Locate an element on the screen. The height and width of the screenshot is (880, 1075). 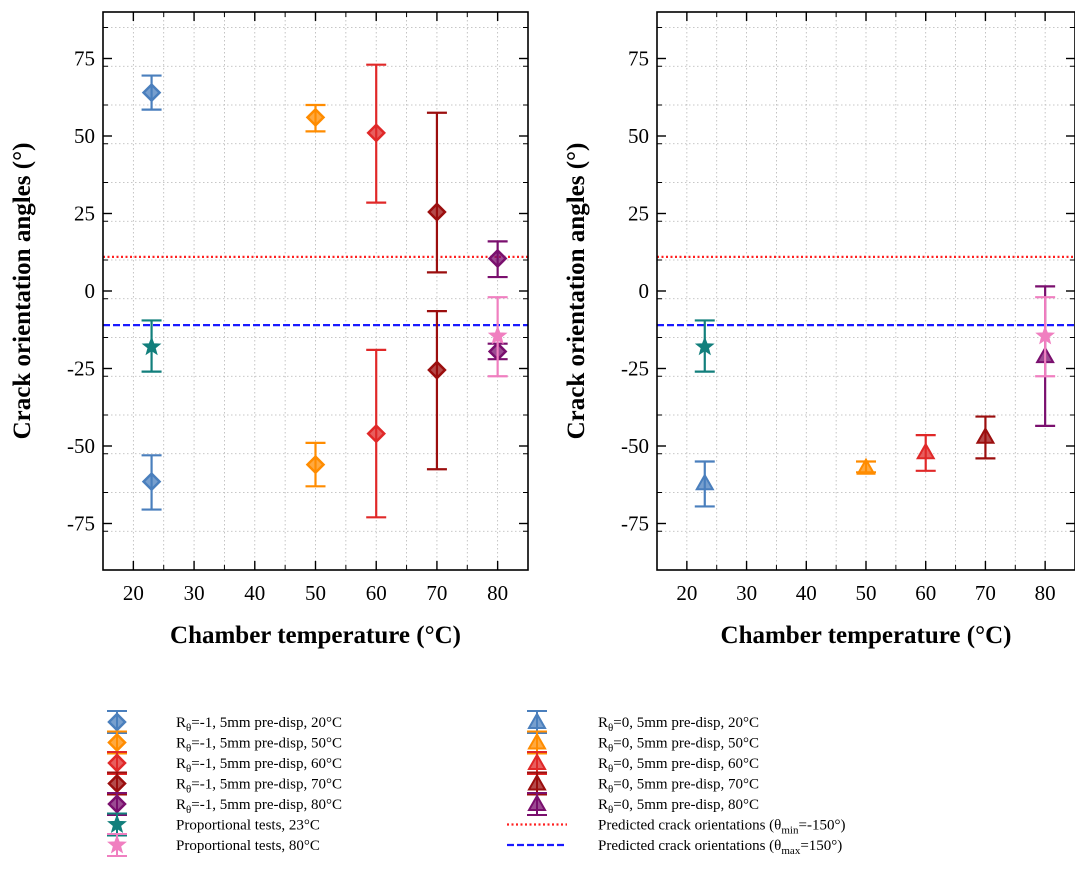
legend-label: Rθ=0, 5mm pre-disp, 50°C is located at coordinates (678, 745).